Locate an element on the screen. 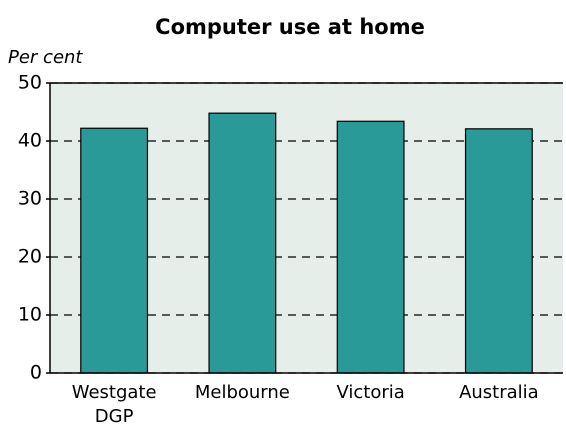 The width and height of the screenshot is (566, 436). x-tick-label: Westgate DGP is located at coordinates (114, 404).